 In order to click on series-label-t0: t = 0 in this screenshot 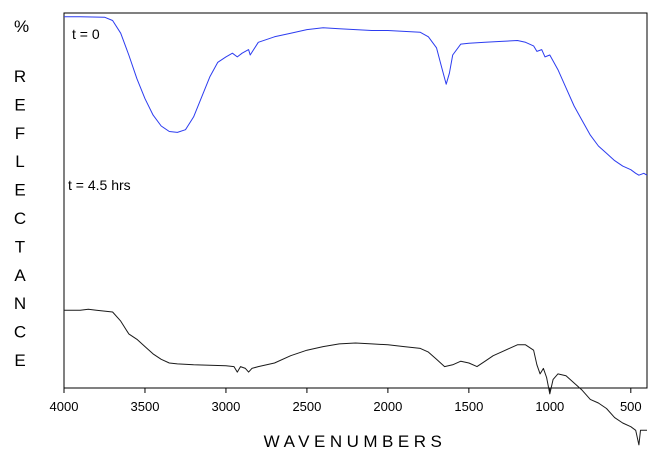, I will do `click(86, 34)`.